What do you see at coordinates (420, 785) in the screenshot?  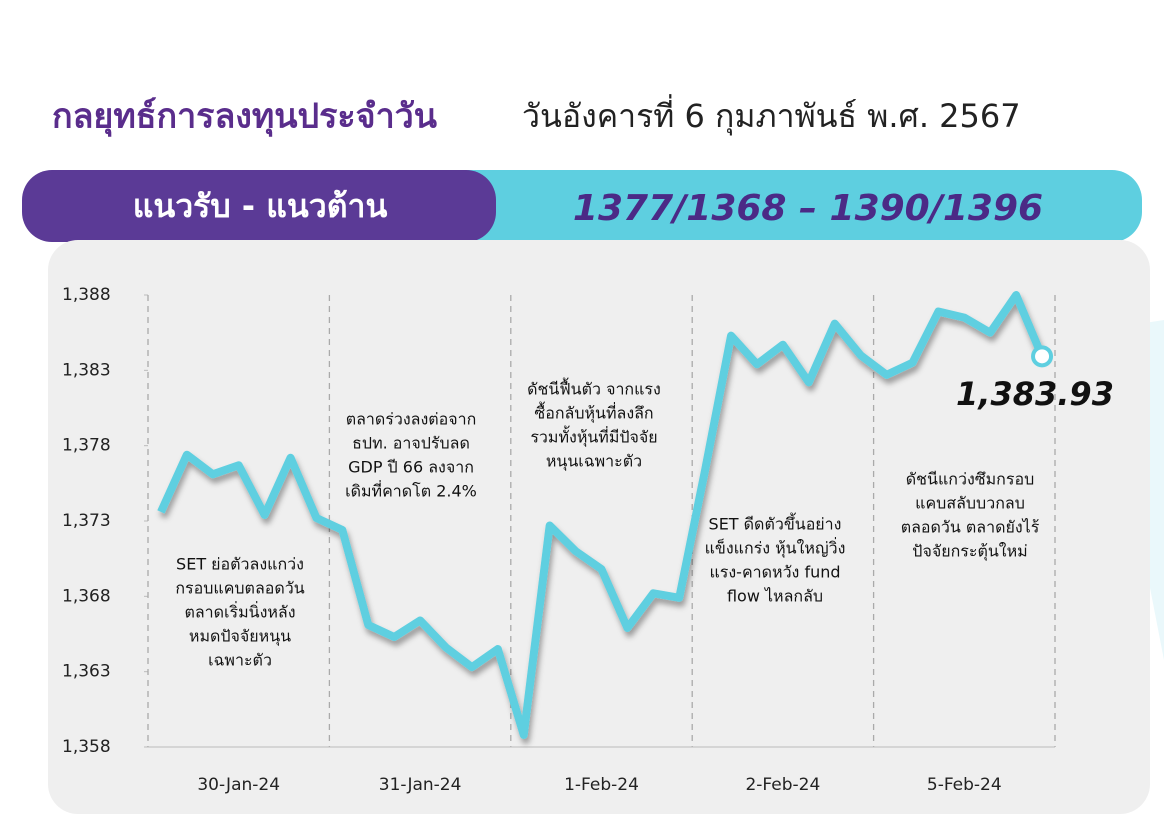 I see `x-tick-label: 31-Jan-24` at bounding box center [420, 785].